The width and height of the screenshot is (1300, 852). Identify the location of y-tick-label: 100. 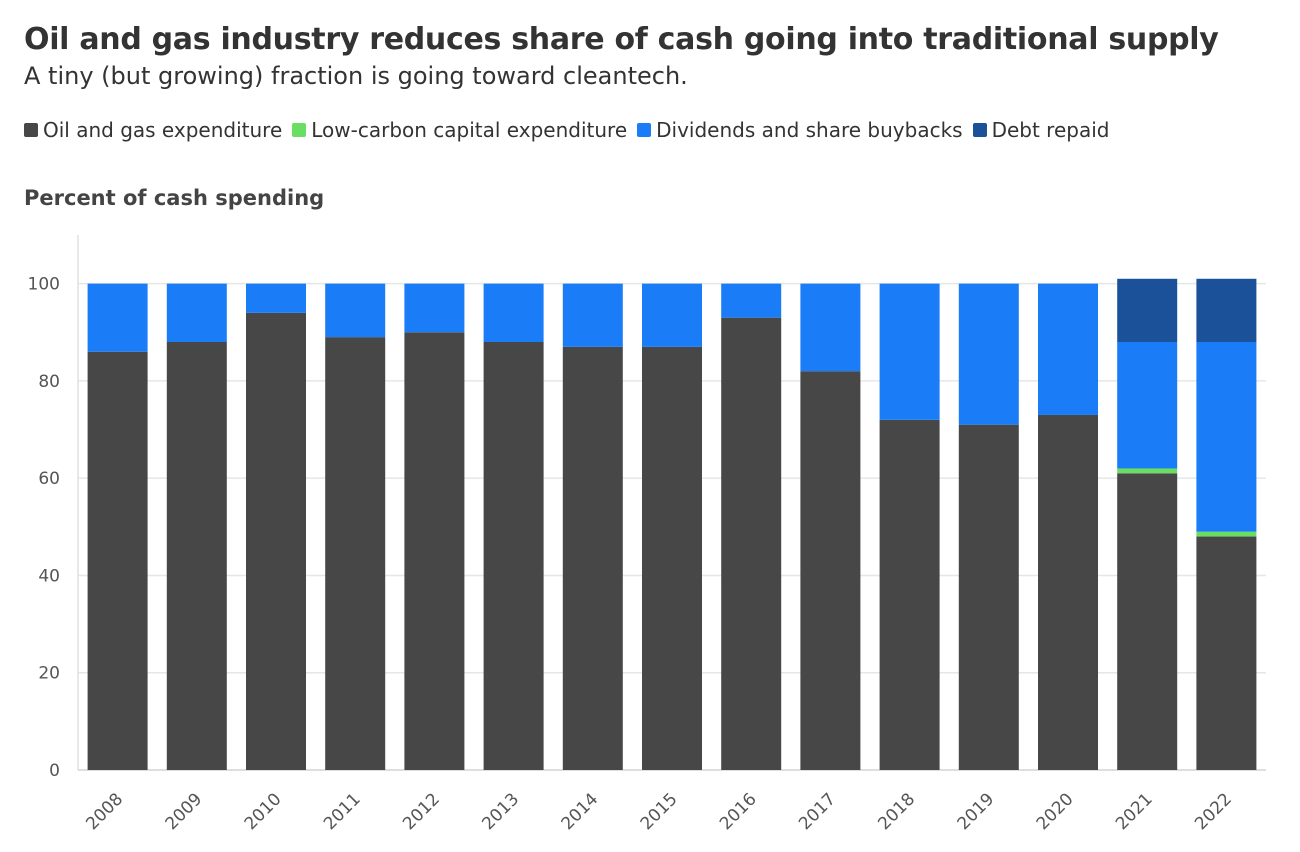
(44, 285).